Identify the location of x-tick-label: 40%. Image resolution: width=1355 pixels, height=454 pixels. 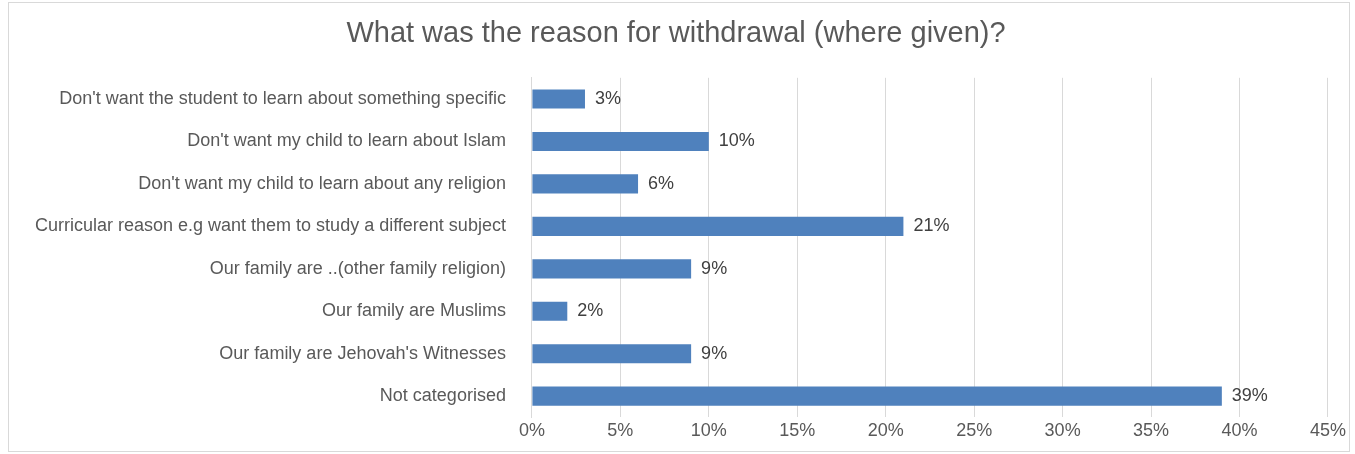
(1239, 430).